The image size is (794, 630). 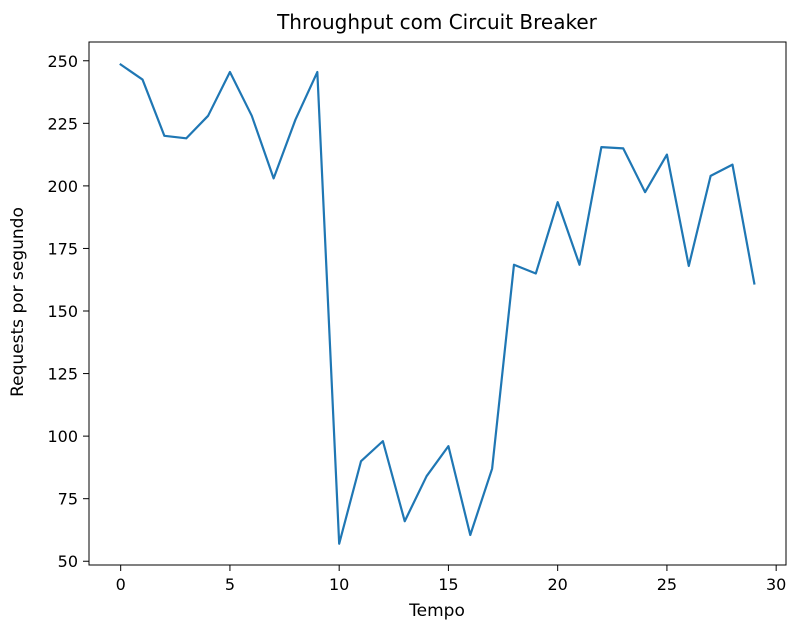 What do you see at coordinates (448, 584) in the screenshot?
I see `x-tick-label: 15` at bounding box center [448, 584].